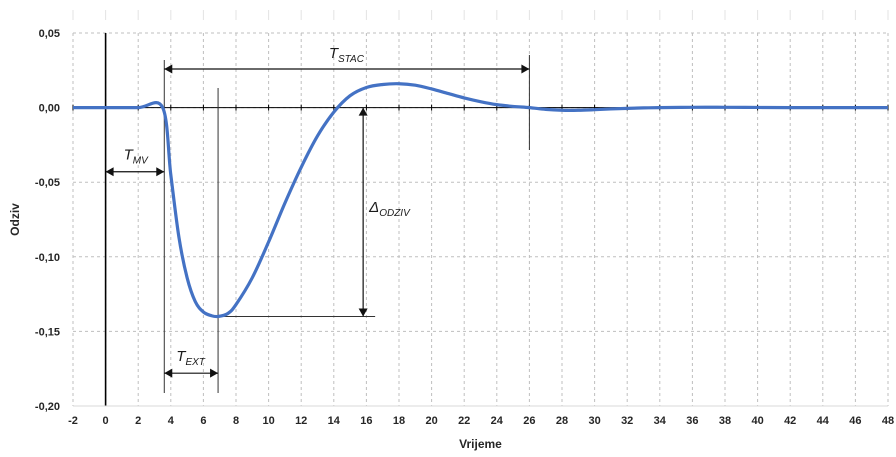 The image size is (896, 457). I want to click on t-mv-label-sub: MV, so click(141, 161).